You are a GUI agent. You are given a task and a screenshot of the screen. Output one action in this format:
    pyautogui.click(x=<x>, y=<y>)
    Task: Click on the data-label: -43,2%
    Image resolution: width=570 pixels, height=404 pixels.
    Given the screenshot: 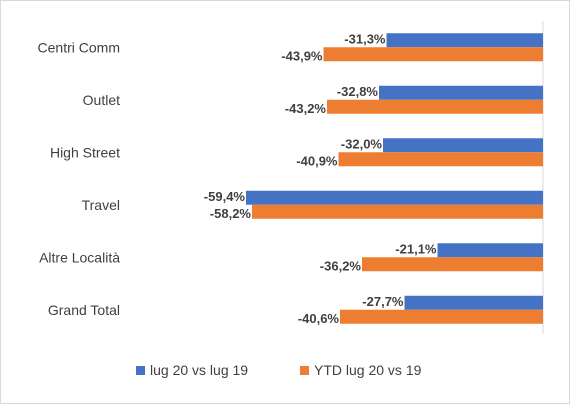 What is the action you would take?
    pyautogui.click(x=306, y=108)
    